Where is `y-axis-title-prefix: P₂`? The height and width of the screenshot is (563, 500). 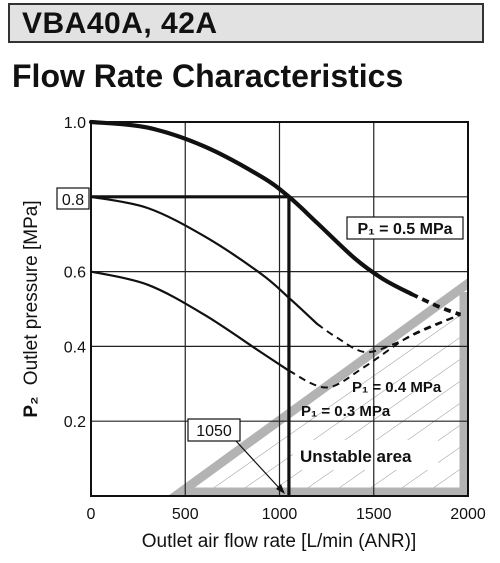 y-axis-title-prefix: P₂ is located at coordinates (31, 406).